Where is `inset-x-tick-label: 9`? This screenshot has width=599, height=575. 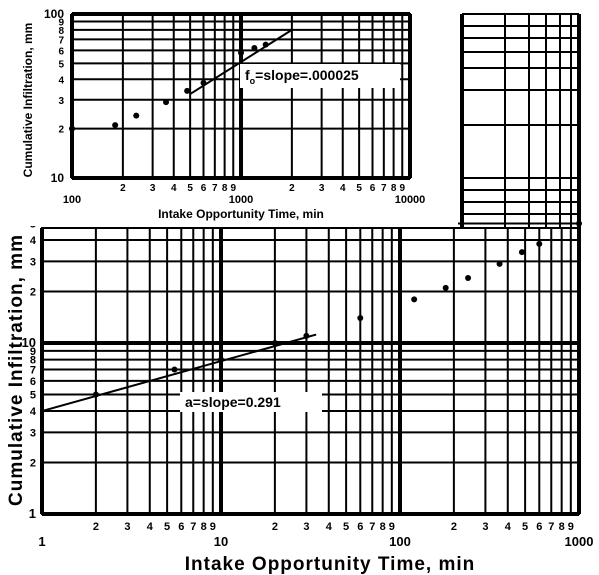 inset-x-tick-label: 9 is located at coordinates (233, 188).